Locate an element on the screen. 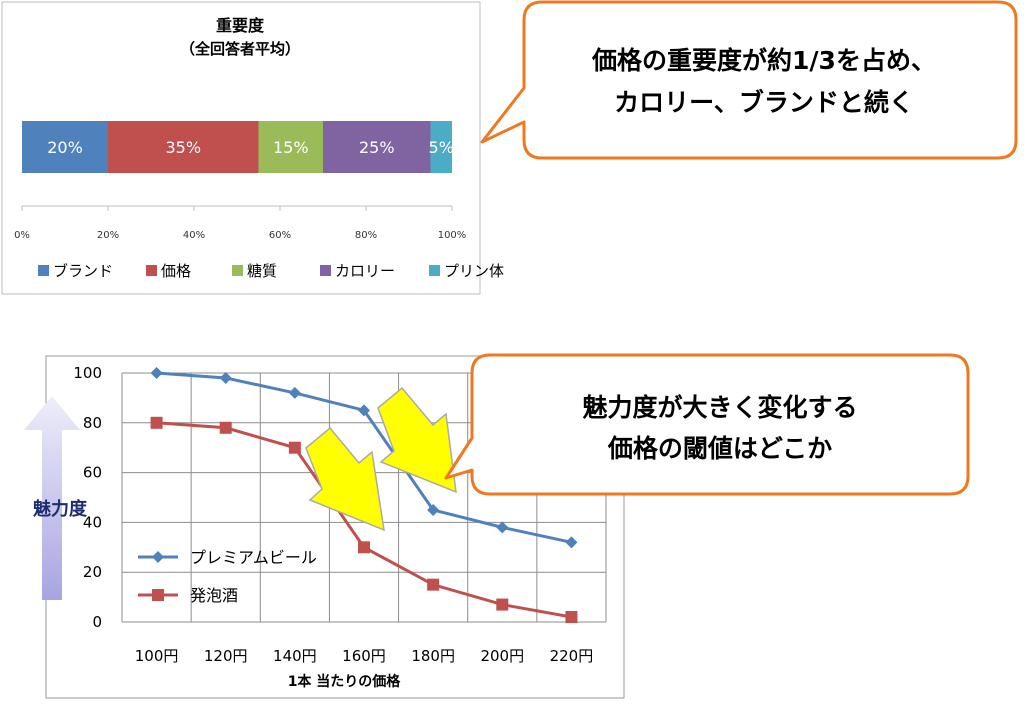 The height and width of the screenshot is (704, 1024). y-tick-label: 80 is located at coordinates (92, 423).